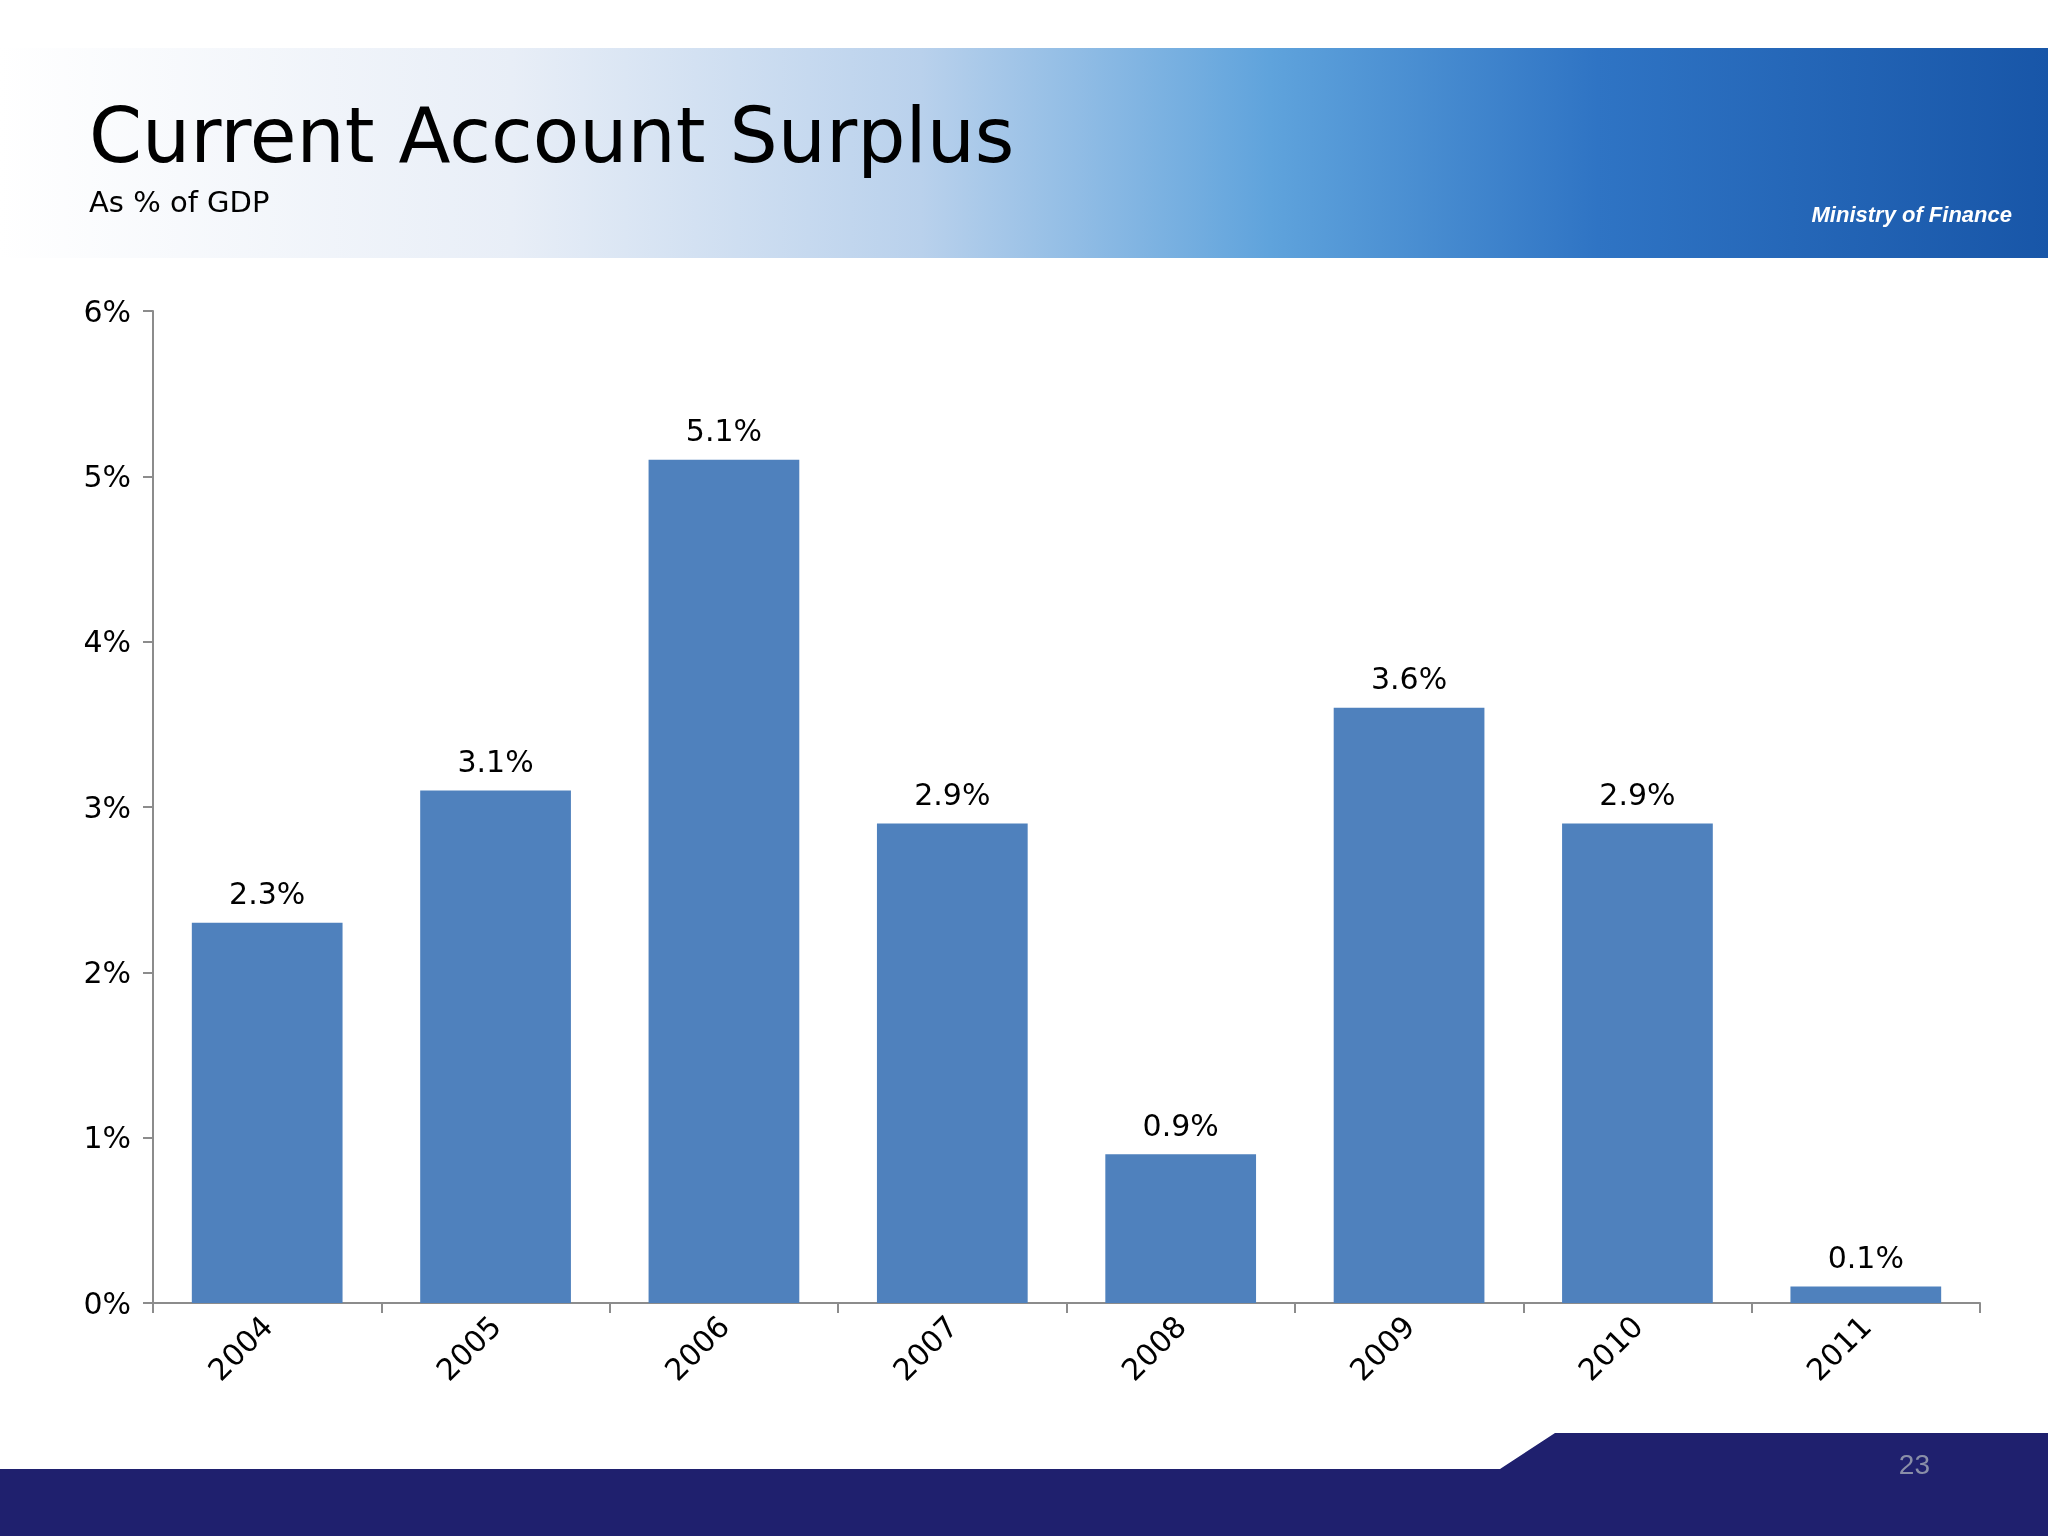  What do you see at coordinates (107, 1303) in the screenshot?
I see `y-tick-label: 0%` at bounding box center [107, 1303].